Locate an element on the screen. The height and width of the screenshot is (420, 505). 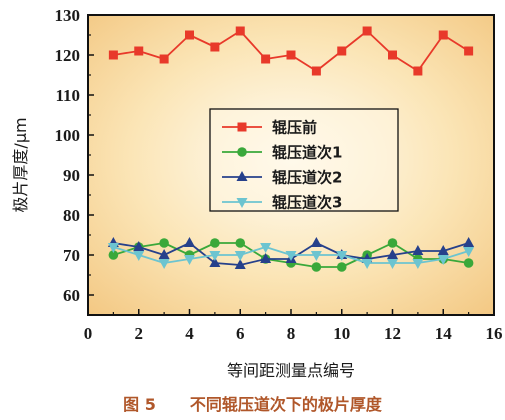
y-axis-title: 极片厚度/μm is located at coordinates (20, 164).